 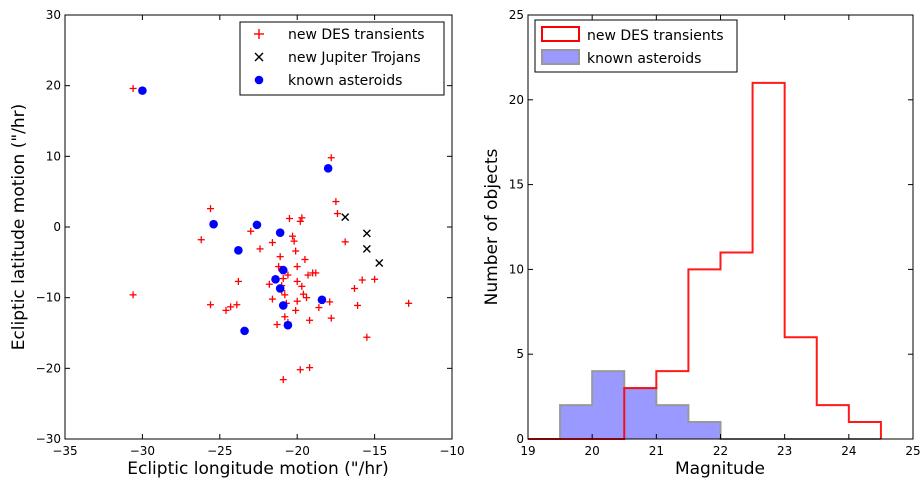 I want to click on scatter-xtick-label: −10, so click(x=451, y=451).